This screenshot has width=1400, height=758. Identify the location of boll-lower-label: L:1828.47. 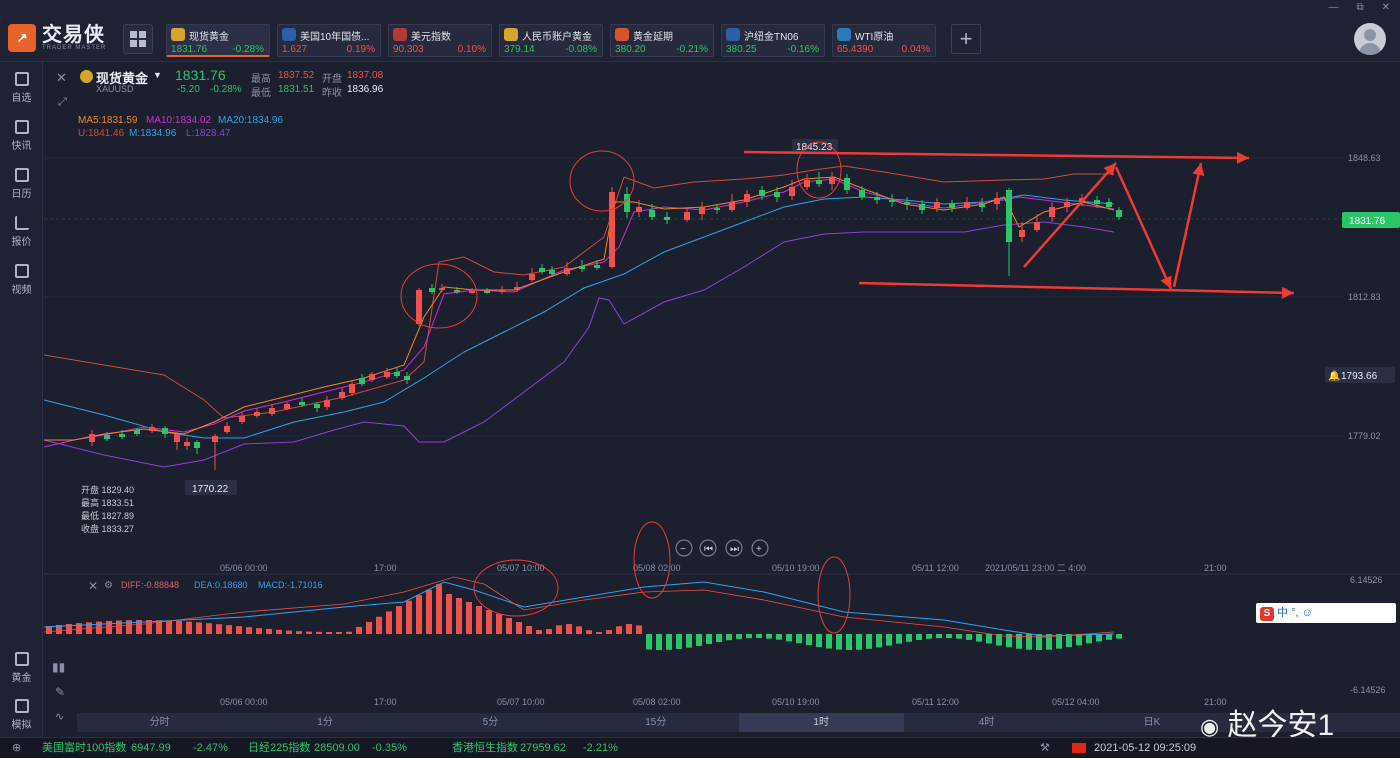
(208, 133).